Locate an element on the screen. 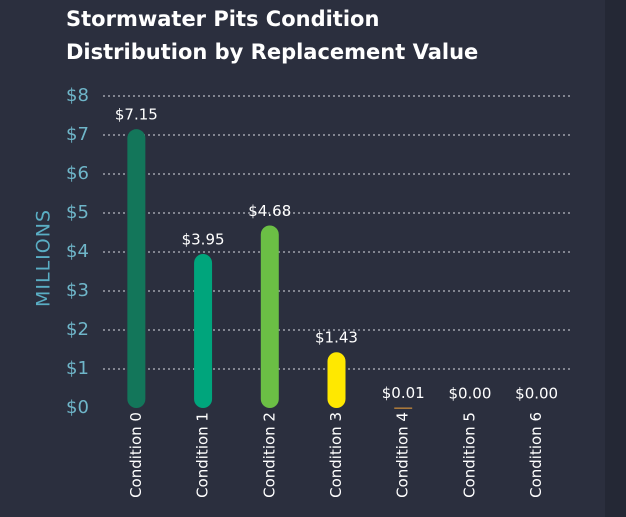 The width and height of the screenshot is (626, 517). y-tick-label: $4 is located at coordinates (77, 251).